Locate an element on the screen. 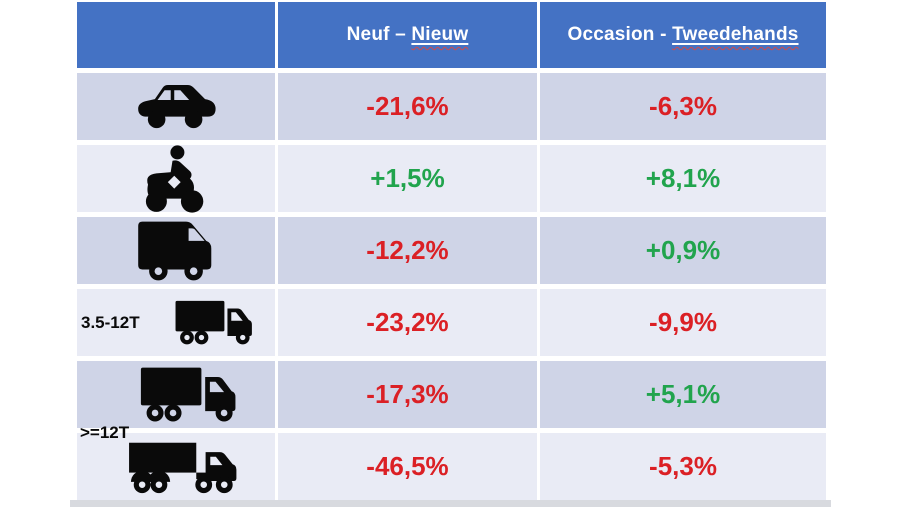 The height and width of the screenshot is (507, 900). value-used-truck-light: -9,9% is located at coordinates (683, 322).